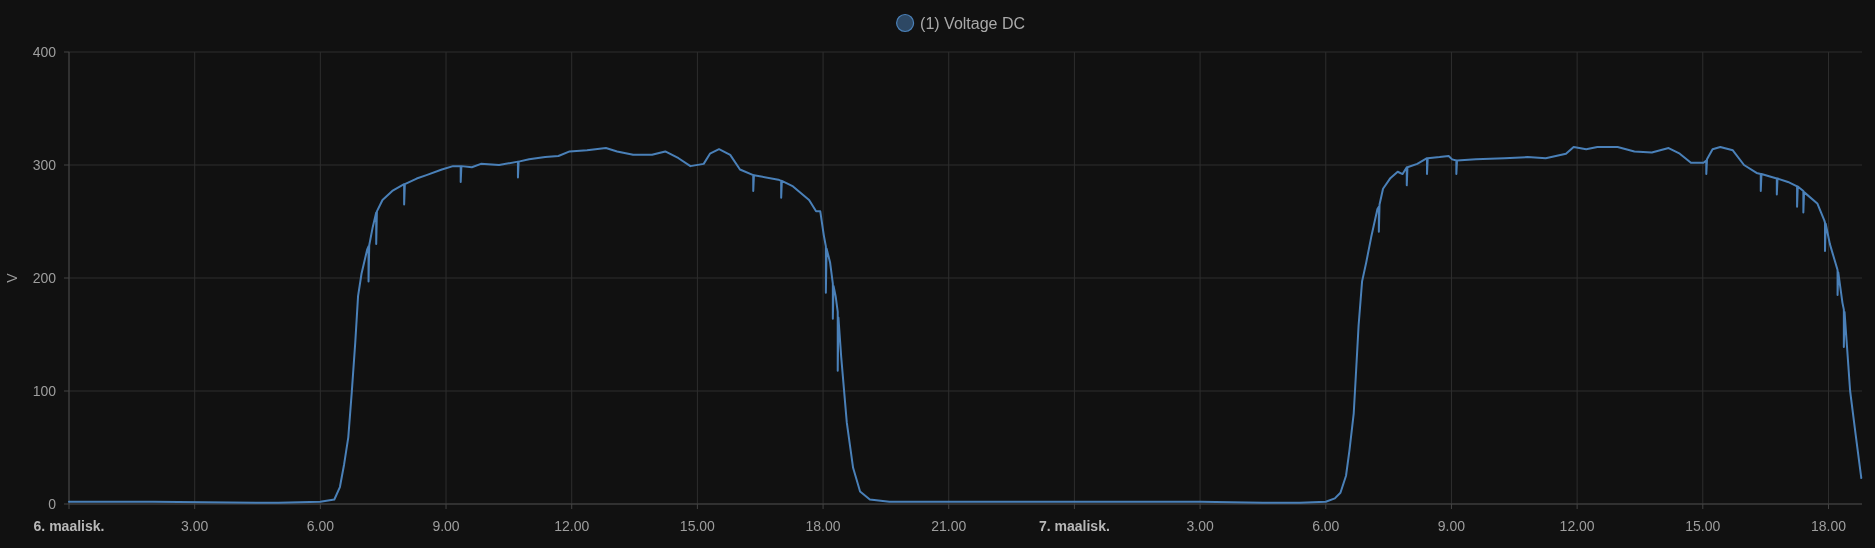 Image resolution: width=1875 pixels, height=548 pixels. What do you see at coordinates (44, 391) in the screenshot?
I see `y-tick-label: 100` at bounding box center [44, 391].